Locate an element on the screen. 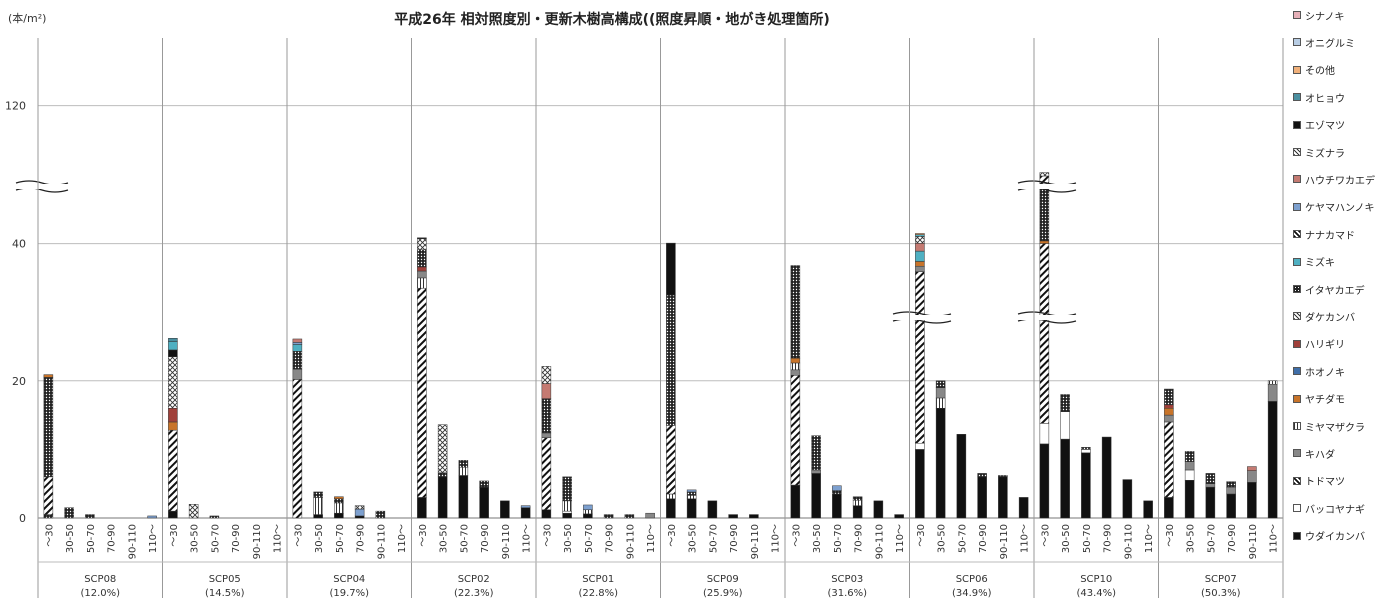 The image size is (1381, 603). legend-item: ミズキ is located at coordinates (1314, 262).